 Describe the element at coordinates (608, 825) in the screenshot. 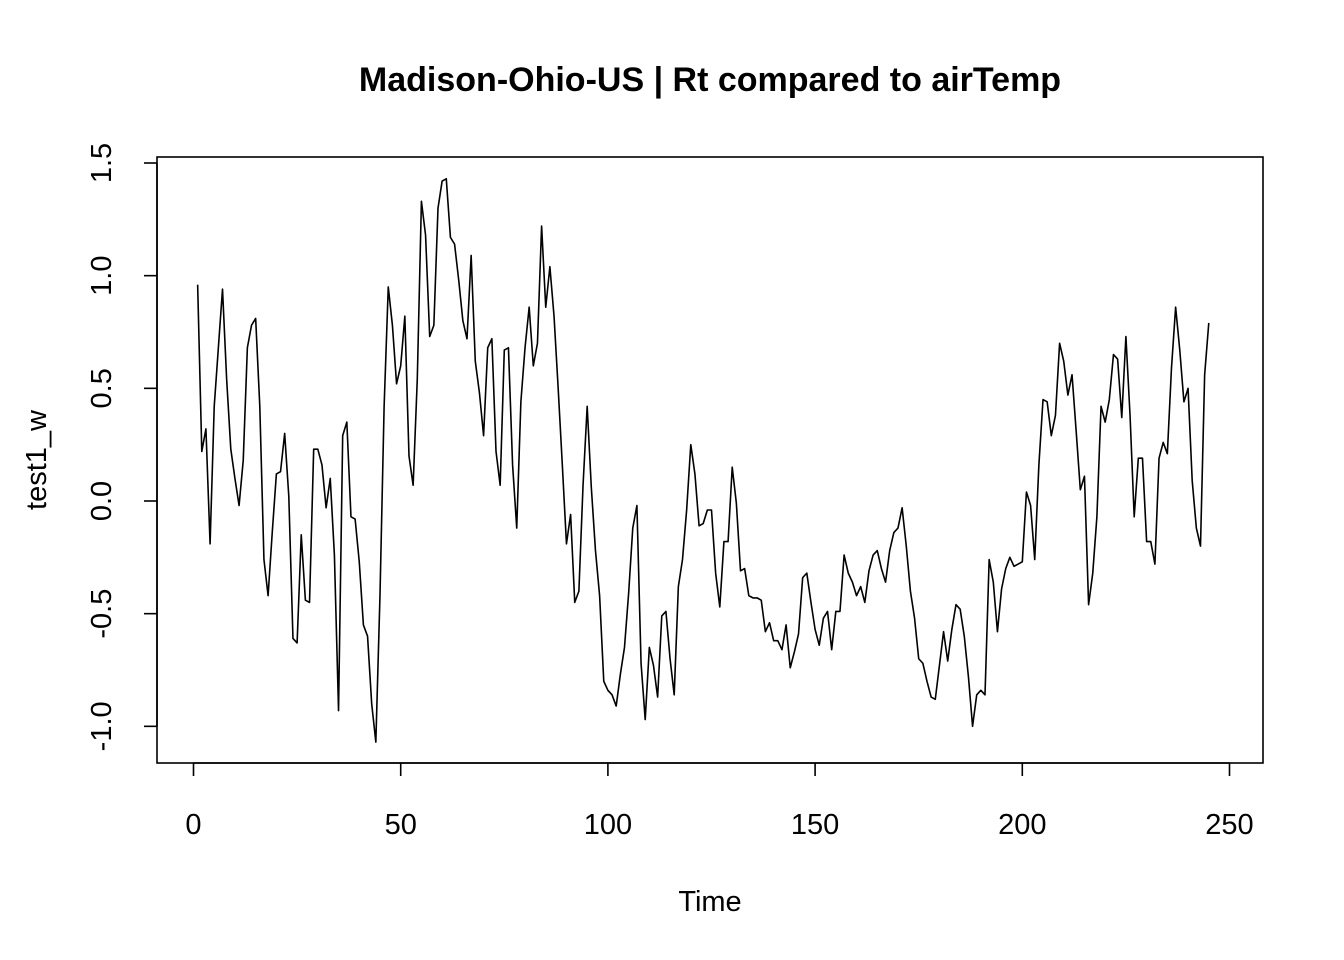

I see `x-tick-label: 100` at that location.